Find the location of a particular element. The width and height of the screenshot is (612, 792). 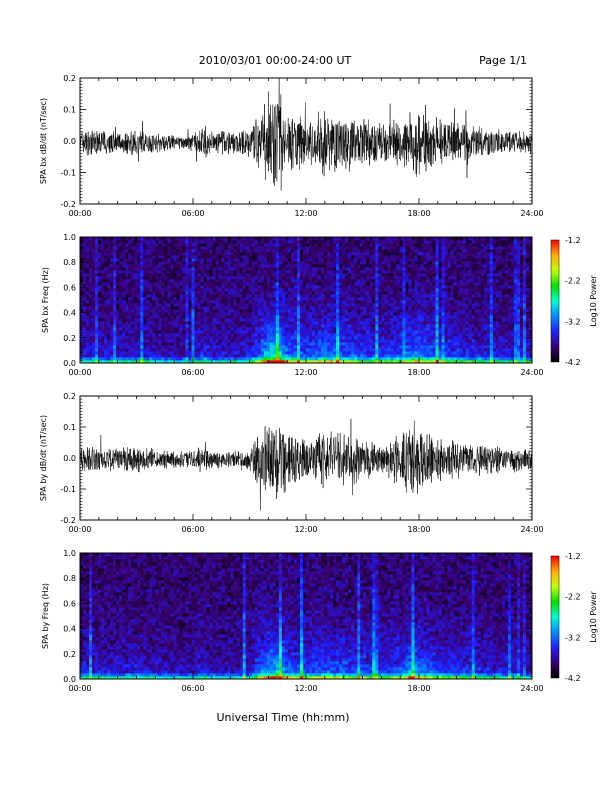

x-tick-label: 18:00 is located at coordinates (418, 213).